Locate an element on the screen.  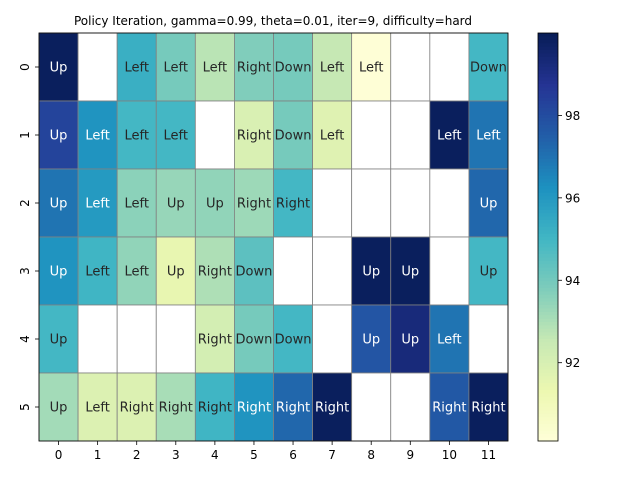
y-tick-label: 2 is located at coordinates (25, 203).